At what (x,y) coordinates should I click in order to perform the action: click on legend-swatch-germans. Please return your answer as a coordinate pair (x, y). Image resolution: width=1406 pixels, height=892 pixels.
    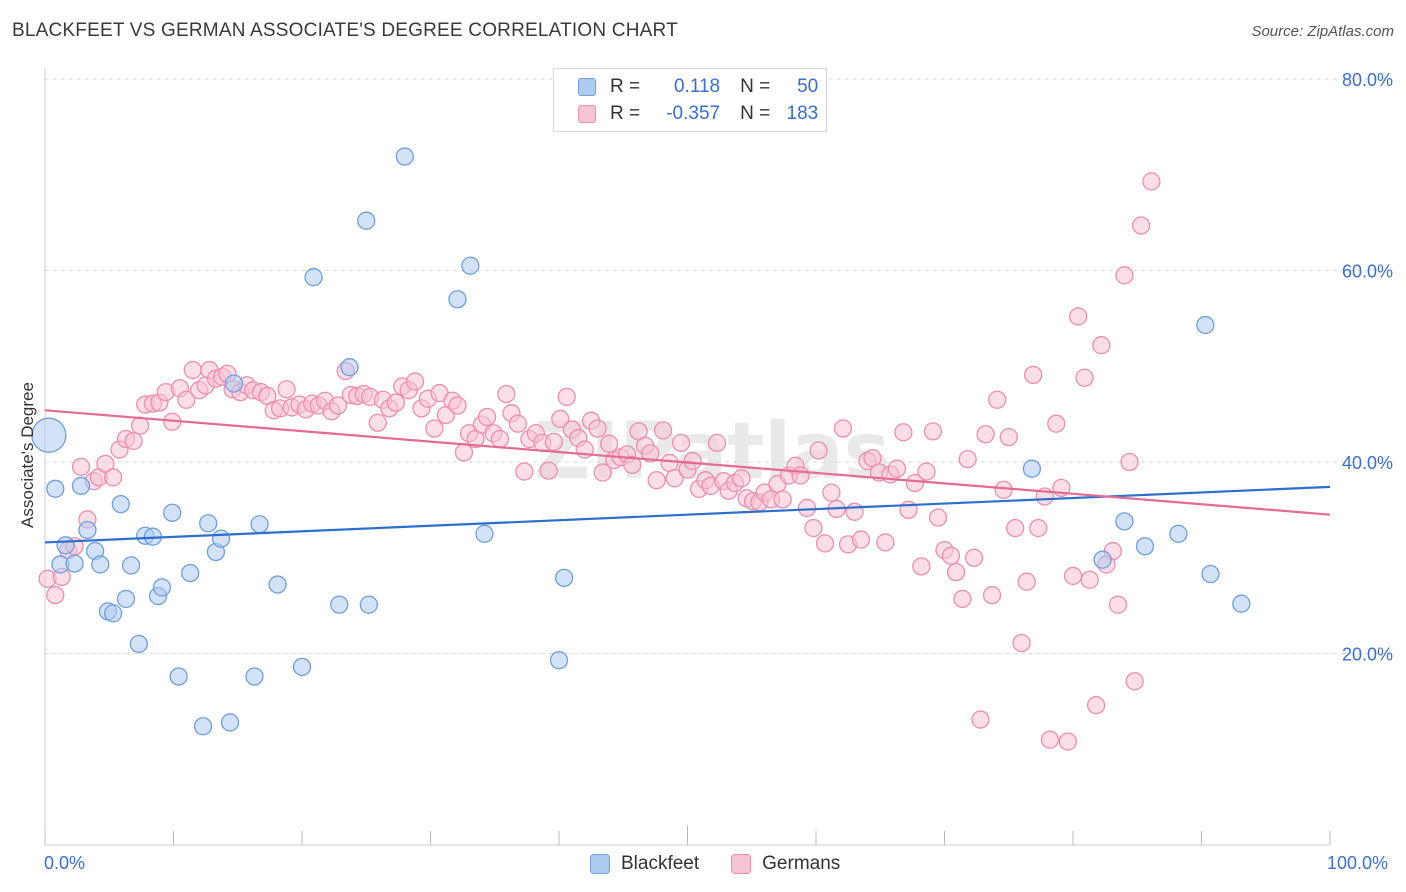
    Looking at the image, I should click on (587, 114).